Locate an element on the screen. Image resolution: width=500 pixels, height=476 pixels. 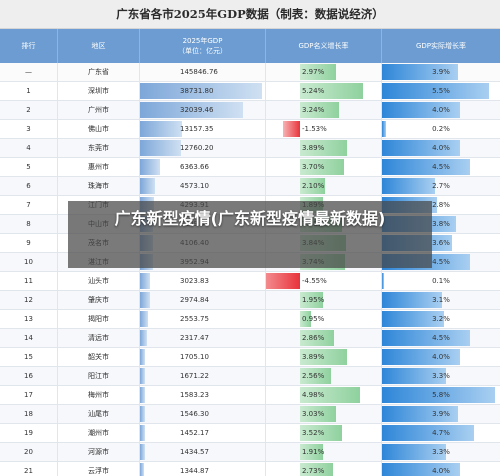
table-row: 6 珠海市 4573.10 2.10% 2.7% is located at coordinates (250, 186).